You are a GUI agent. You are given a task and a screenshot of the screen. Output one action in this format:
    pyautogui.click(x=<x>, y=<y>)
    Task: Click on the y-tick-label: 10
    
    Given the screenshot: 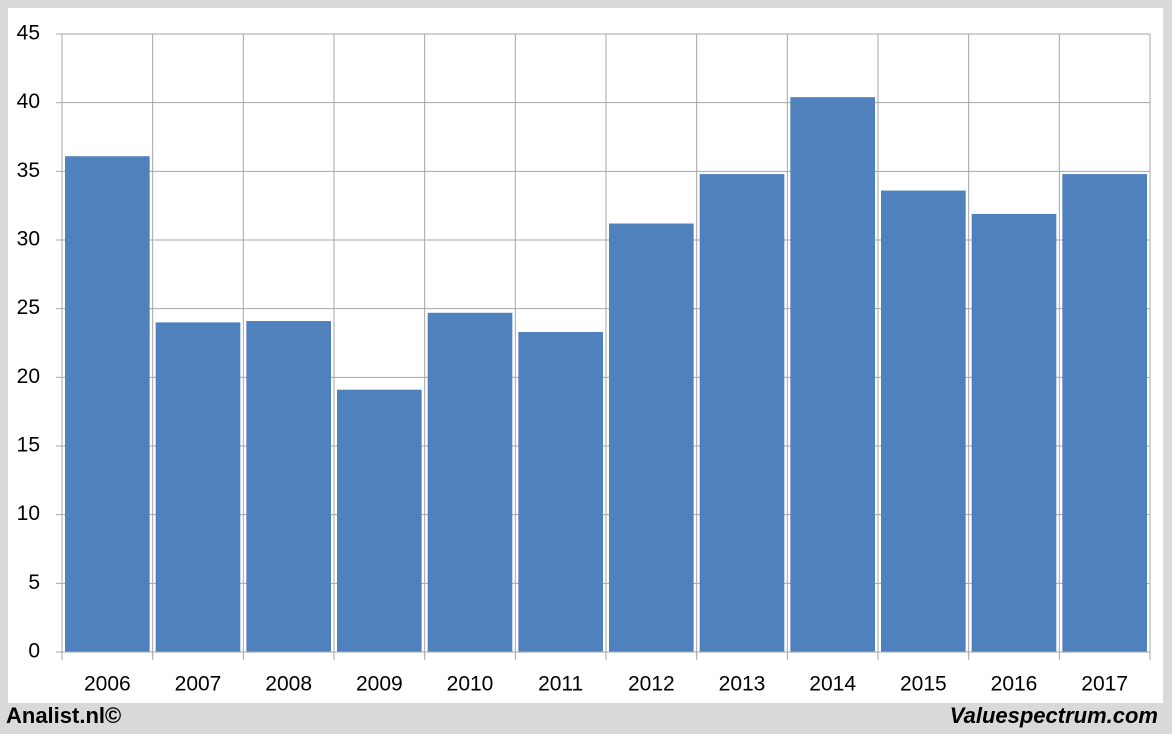 What is the action you would take?
    pyautogui.click(x=28, y=513)
    